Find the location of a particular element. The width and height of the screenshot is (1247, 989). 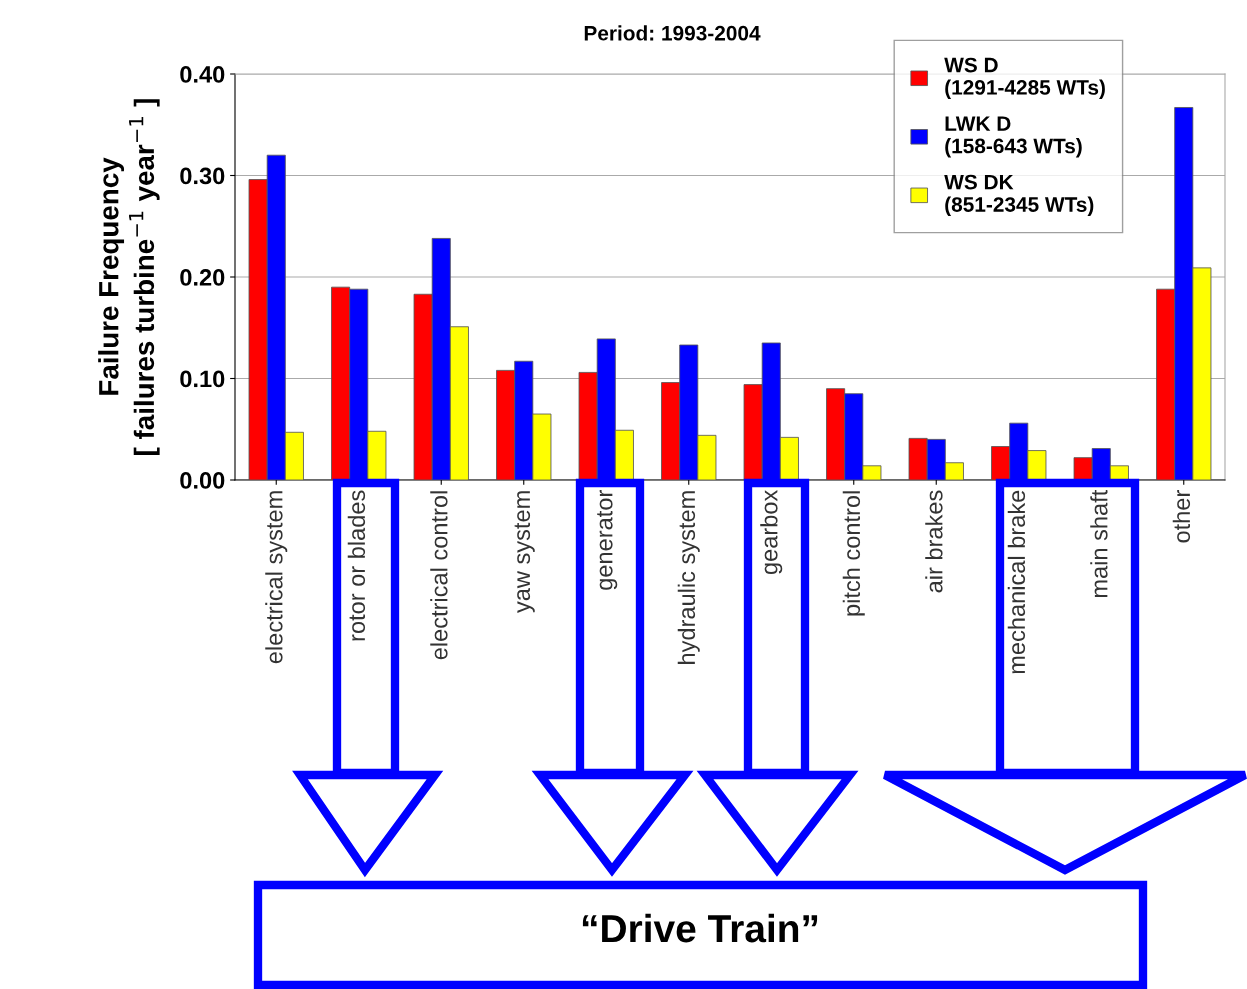

y-tick-label: 0.10 is located at coordinates (202, 379).